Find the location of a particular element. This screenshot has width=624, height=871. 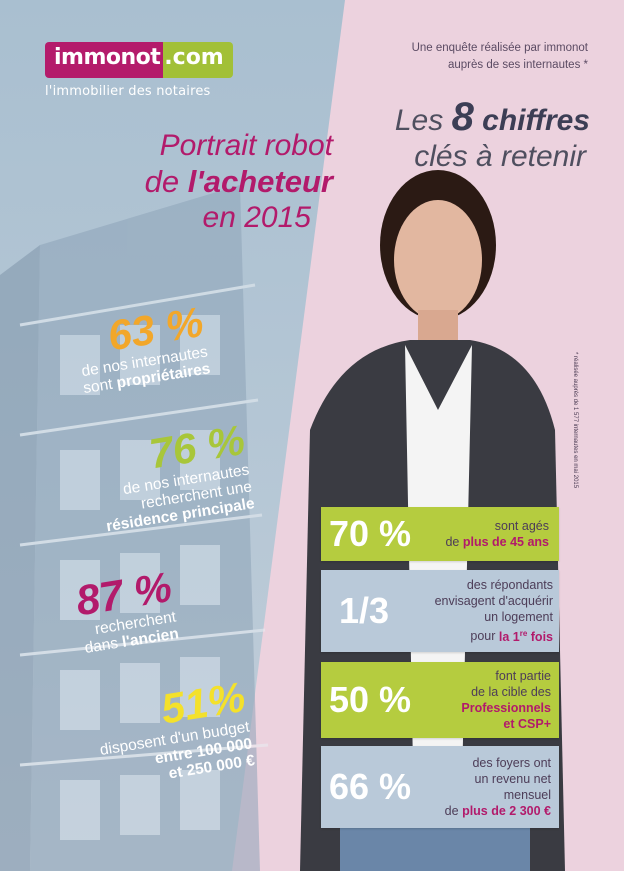

stat-old-property: 87 % recherchent dans l'ancien is located at coordinates (126, 610).